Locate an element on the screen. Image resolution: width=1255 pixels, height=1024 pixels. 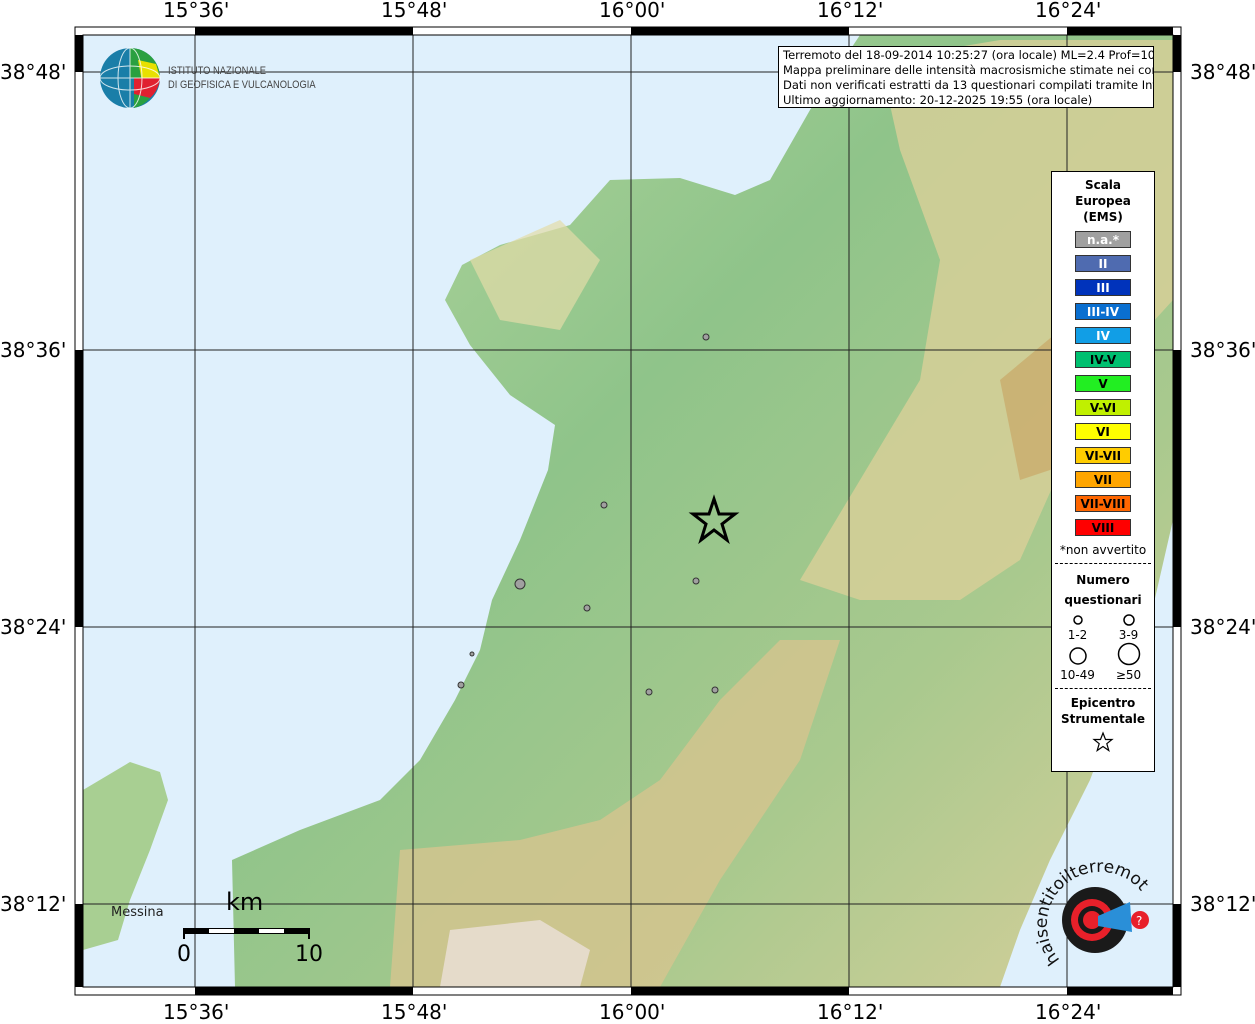
count-title: questionari is located at coordinates (1103, 600).